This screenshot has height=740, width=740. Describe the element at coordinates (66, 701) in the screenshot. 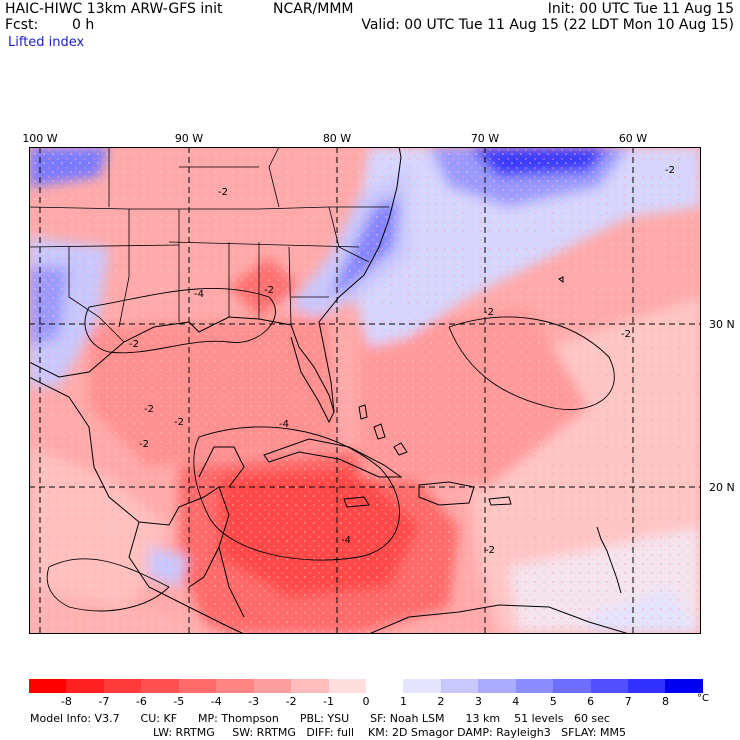

I see `colorbar-tick-label: -8` at that location.